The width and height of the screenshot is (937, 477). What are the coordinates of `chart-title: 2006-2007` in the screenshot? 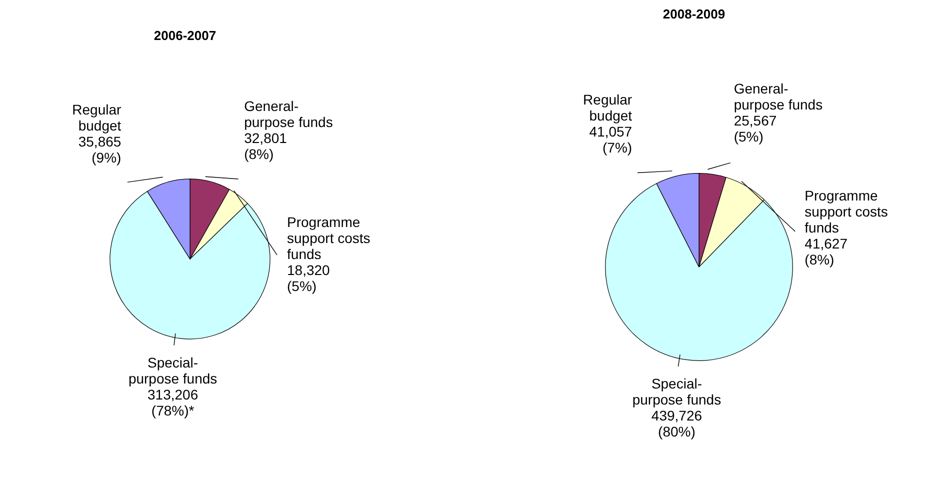 It's located at (185, 35).